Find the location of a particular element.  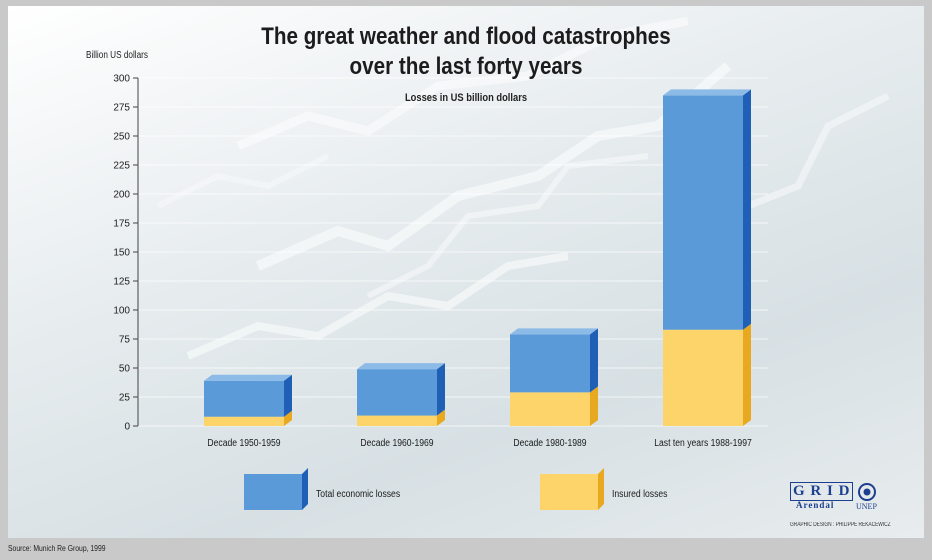

y-tick-label: 175 is located at coordinates (121, 224).